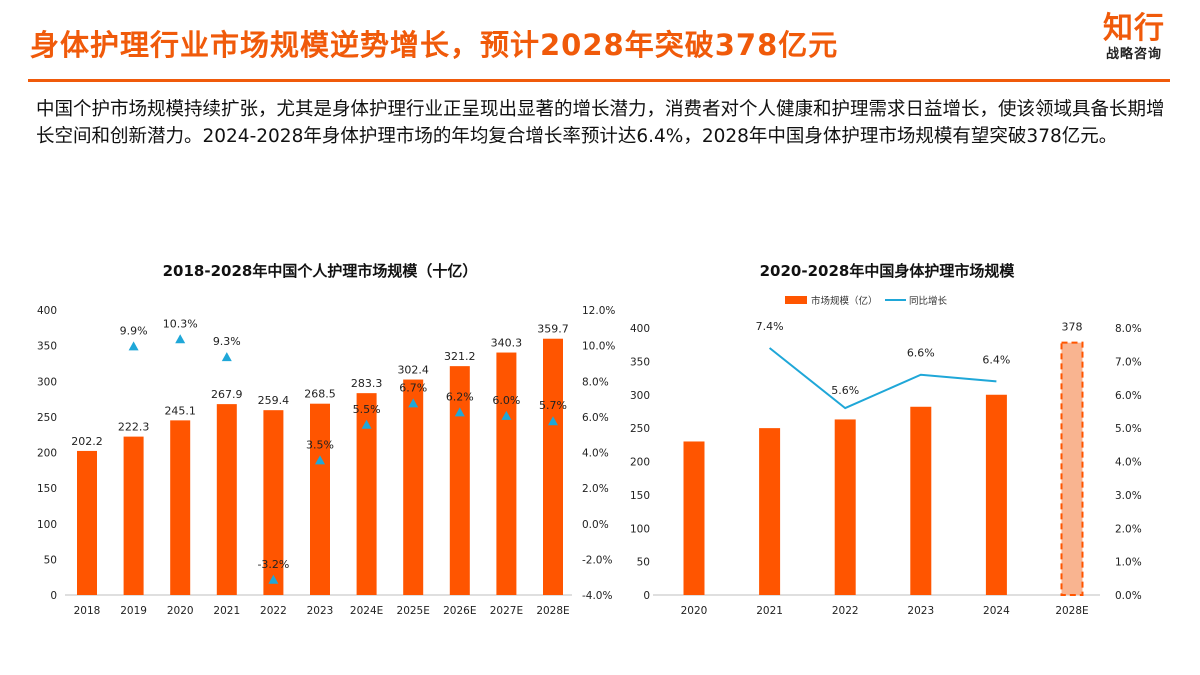  I want to click on y2-tick-label: 2.0%, so click(595, 489).